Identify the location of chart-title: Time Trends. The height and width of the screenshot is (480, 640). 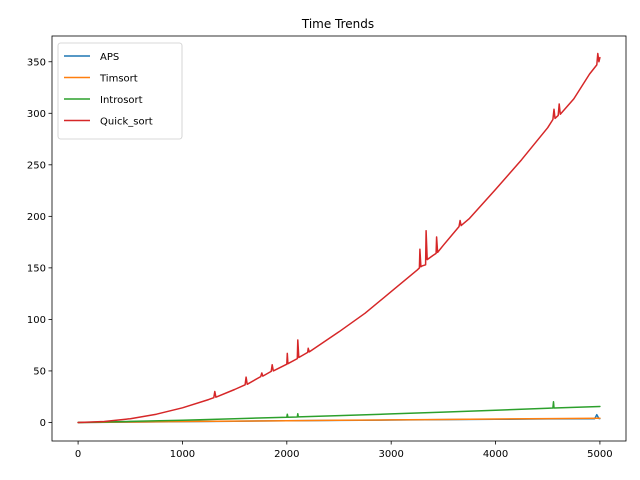
(337, 24).